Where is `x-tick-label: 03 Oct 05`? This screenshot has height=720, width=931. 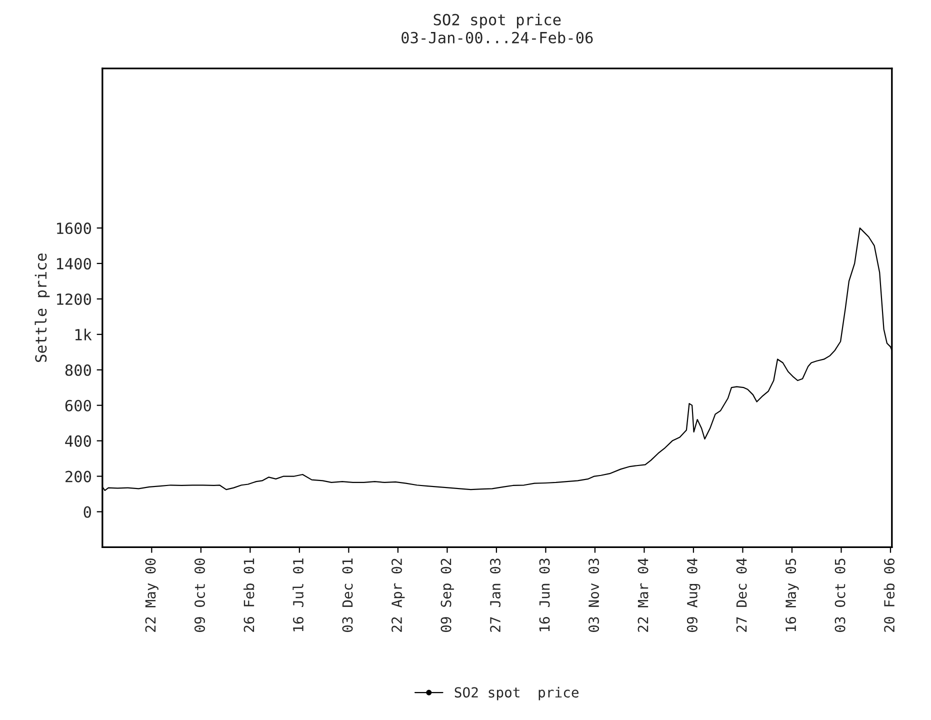 x-tick-label: 03 Oct 05 is located at coordinates (840, 595).